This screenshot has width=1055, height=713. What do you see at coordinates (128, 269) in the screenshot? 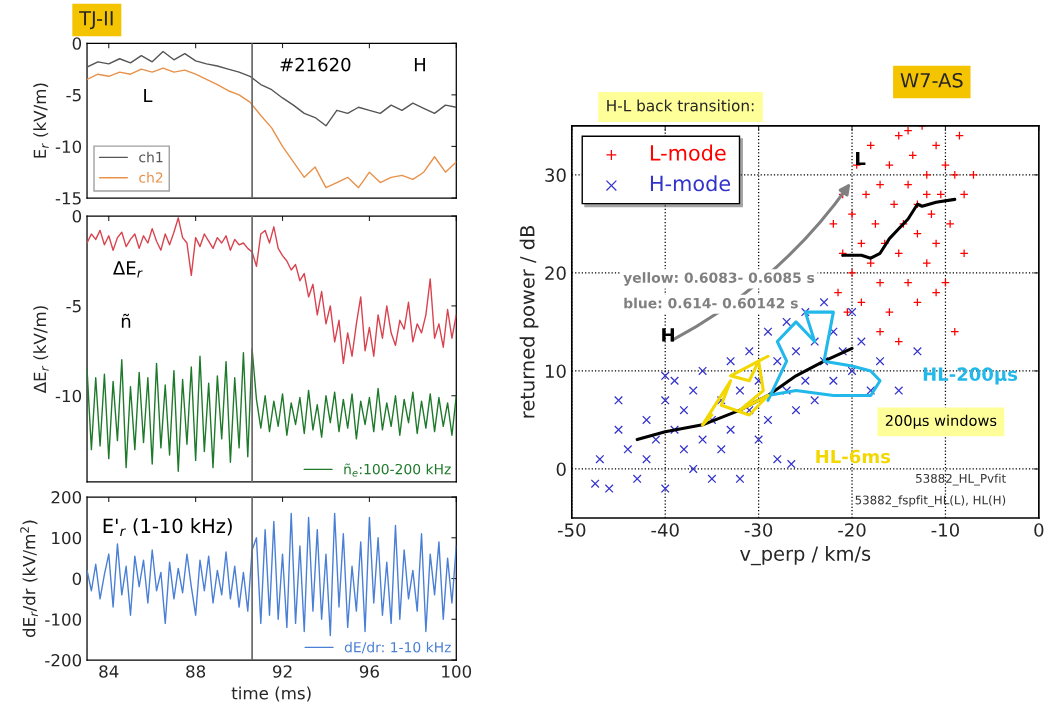
I see `annotation: ΔE$_{r}$` at bounding box center [128, 269].